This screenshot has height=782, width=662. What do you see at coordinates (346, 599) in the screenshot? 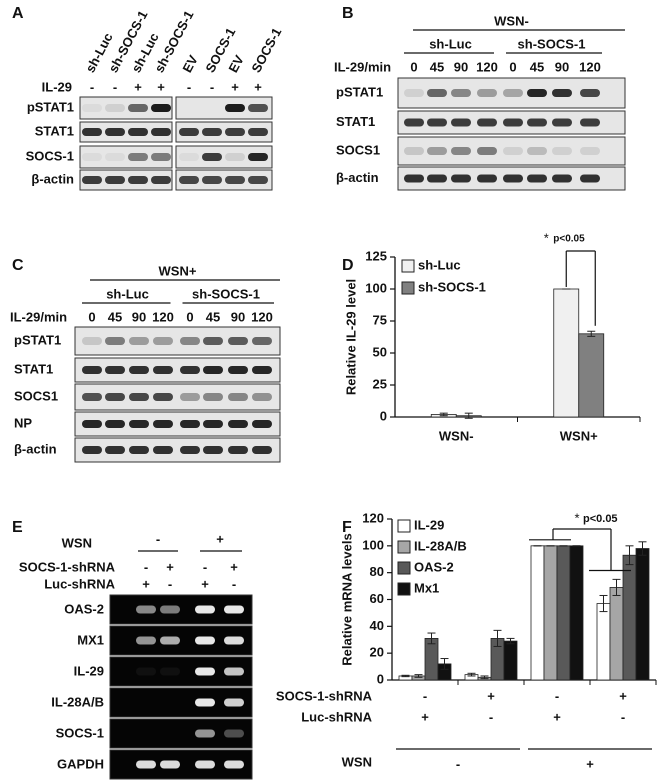
I see `y-axis-label: Relative mRNA levels` at bounding box center [346, 599].